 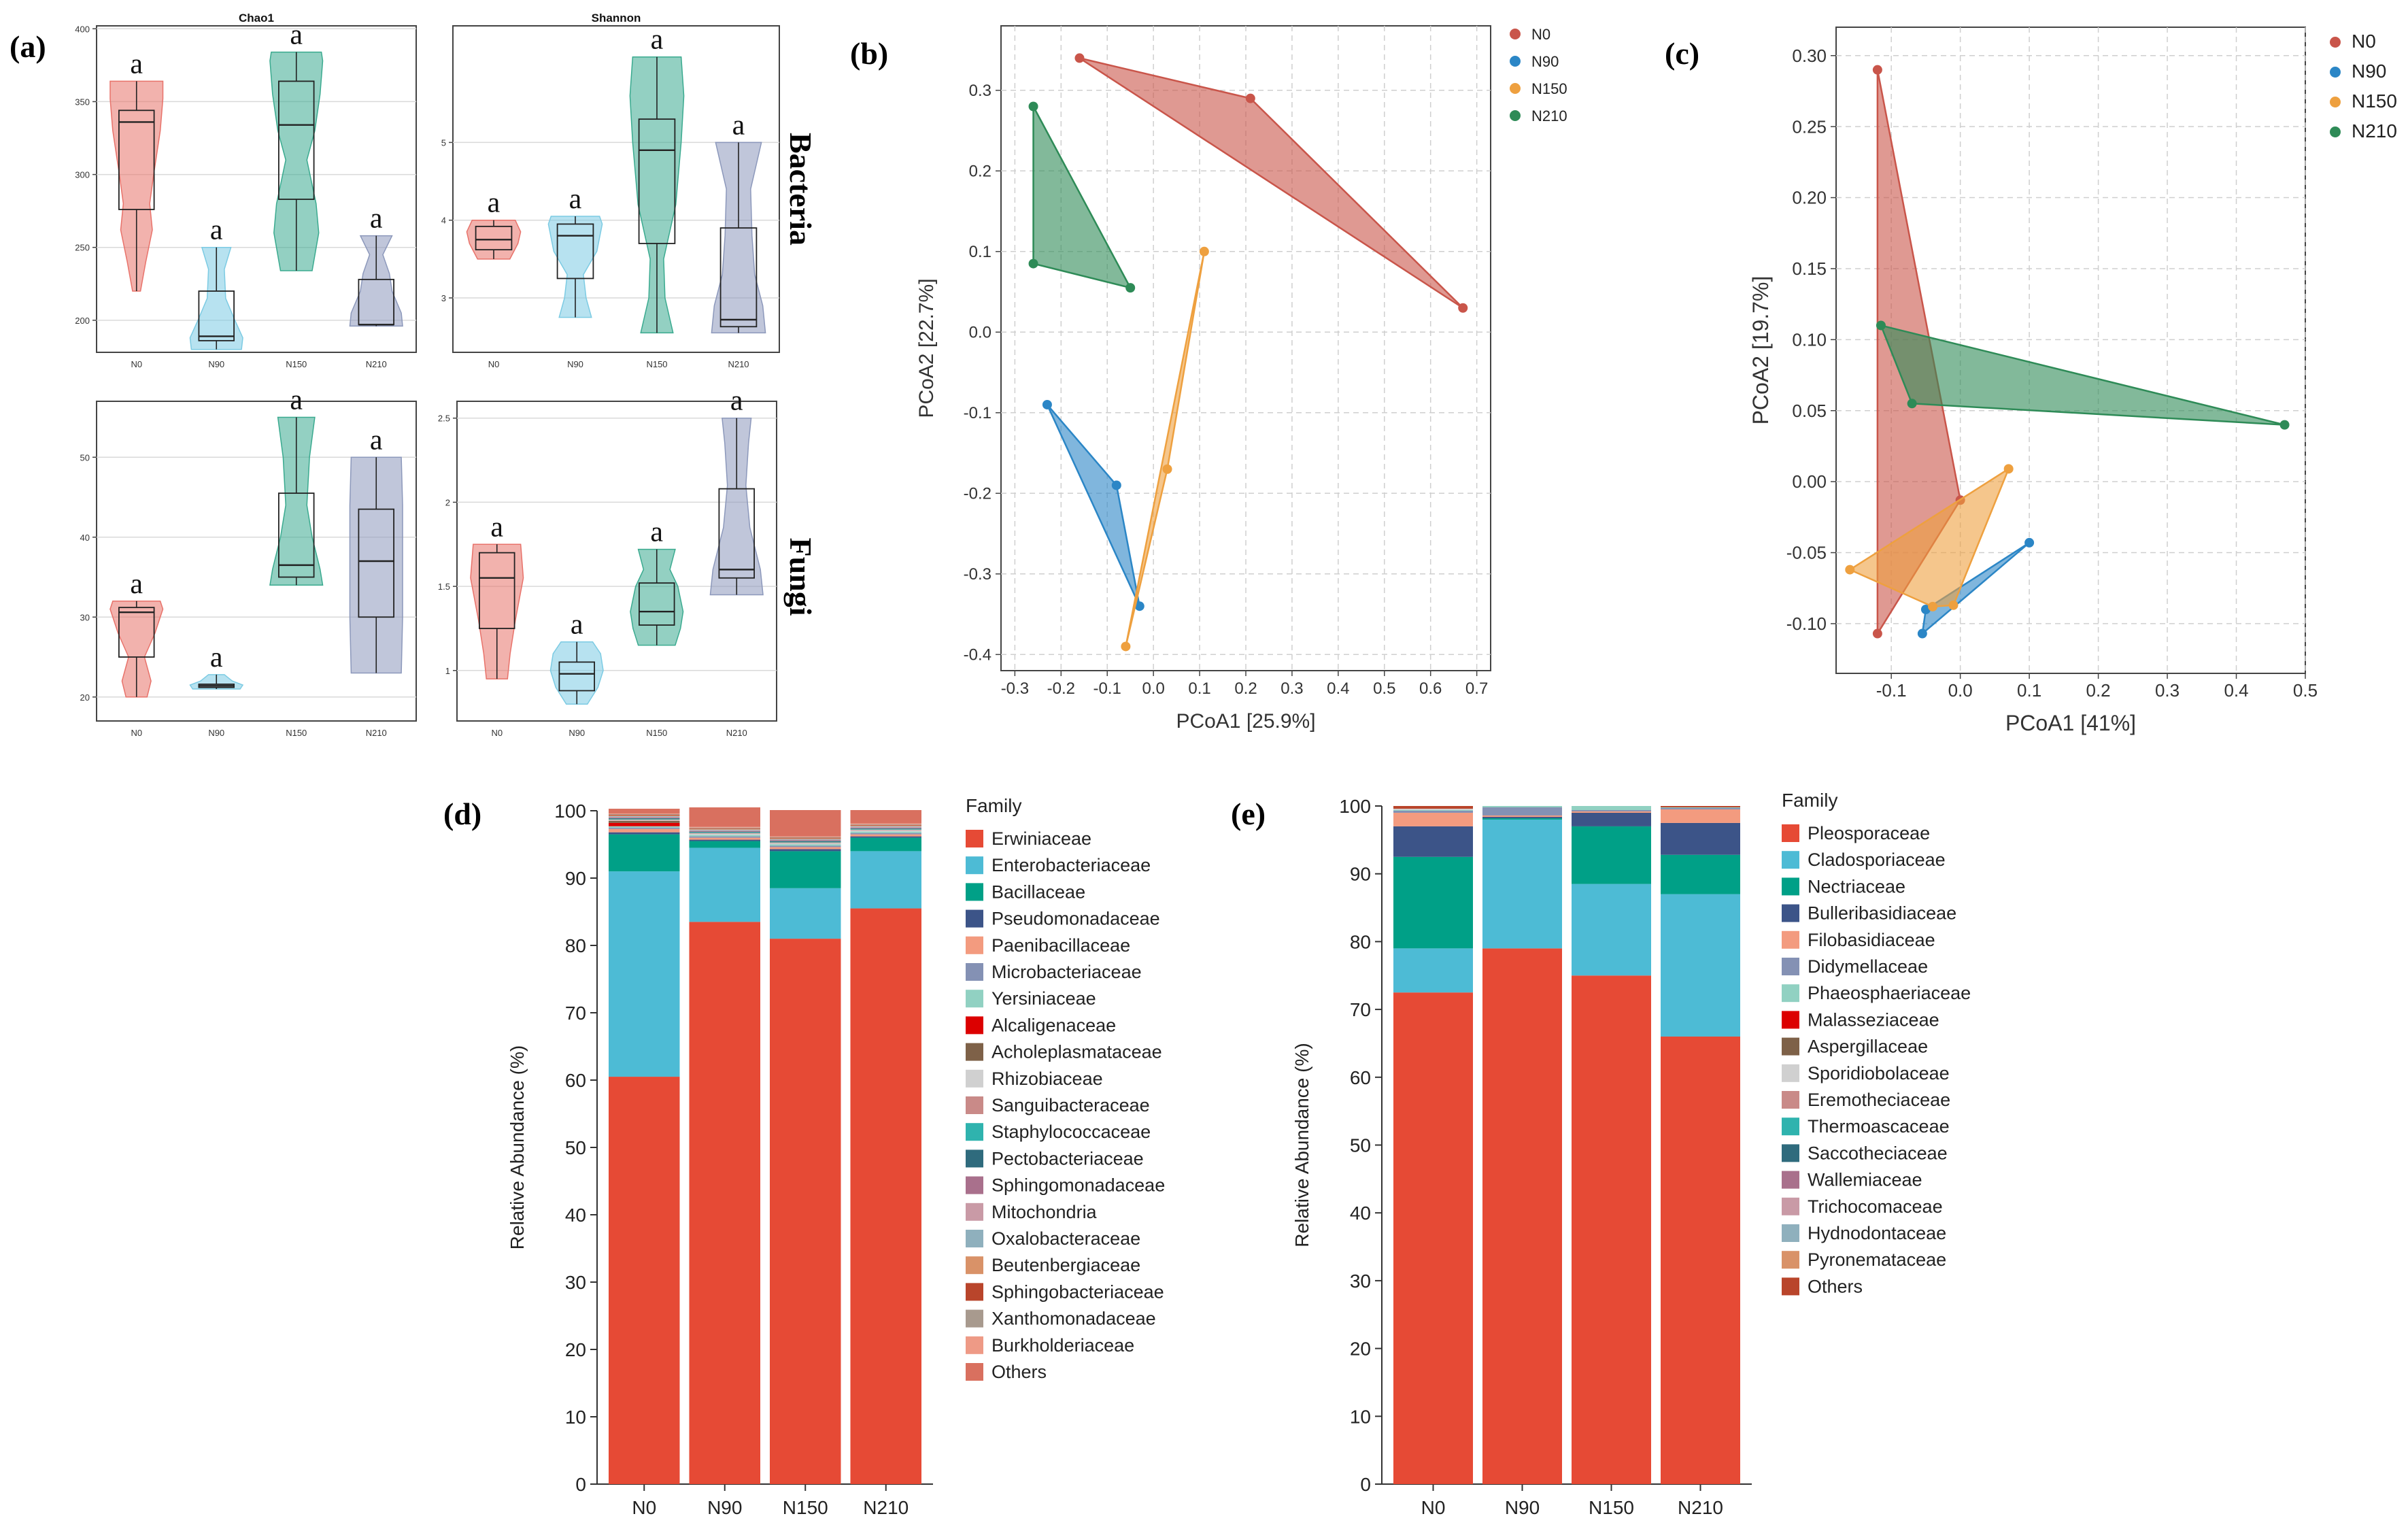 What do you see at coordinates (85, 617) in the screenshot?
I see `y-tick-label: 30` at bounding box center [85, 617].